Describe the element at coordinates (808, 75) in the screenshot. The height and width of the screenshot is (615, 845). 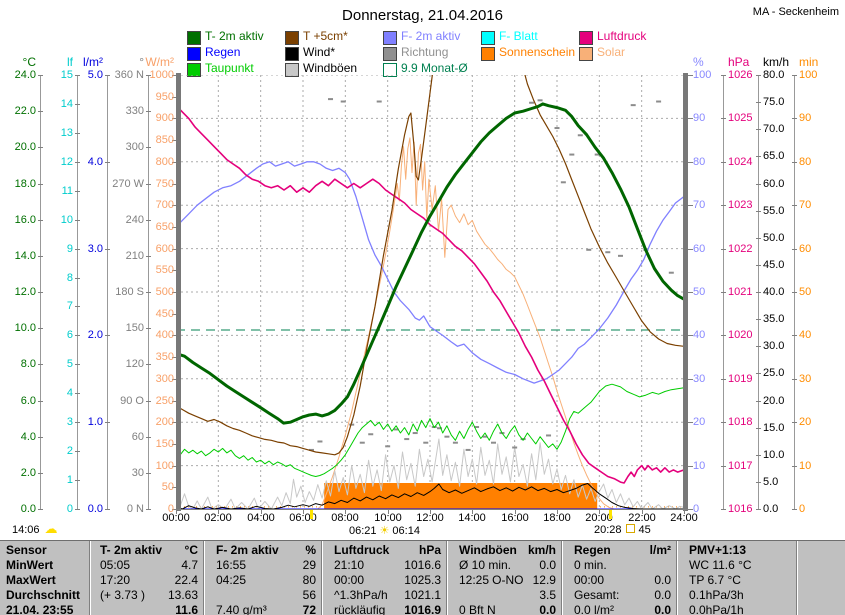
I see `axis-label-min: 100` at that location.